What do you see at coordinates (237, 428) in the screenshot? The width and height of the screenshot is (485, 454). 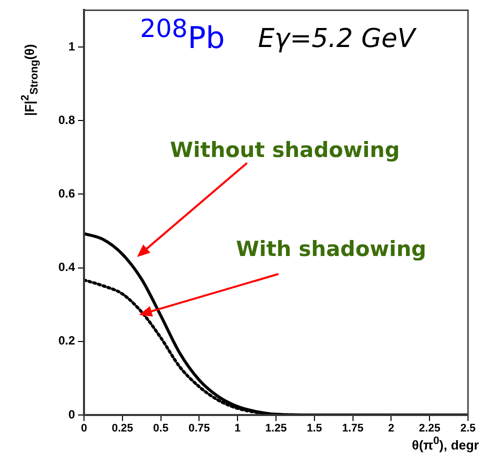 I see `x-tick-label: 1` at bounding box center [237, 428].